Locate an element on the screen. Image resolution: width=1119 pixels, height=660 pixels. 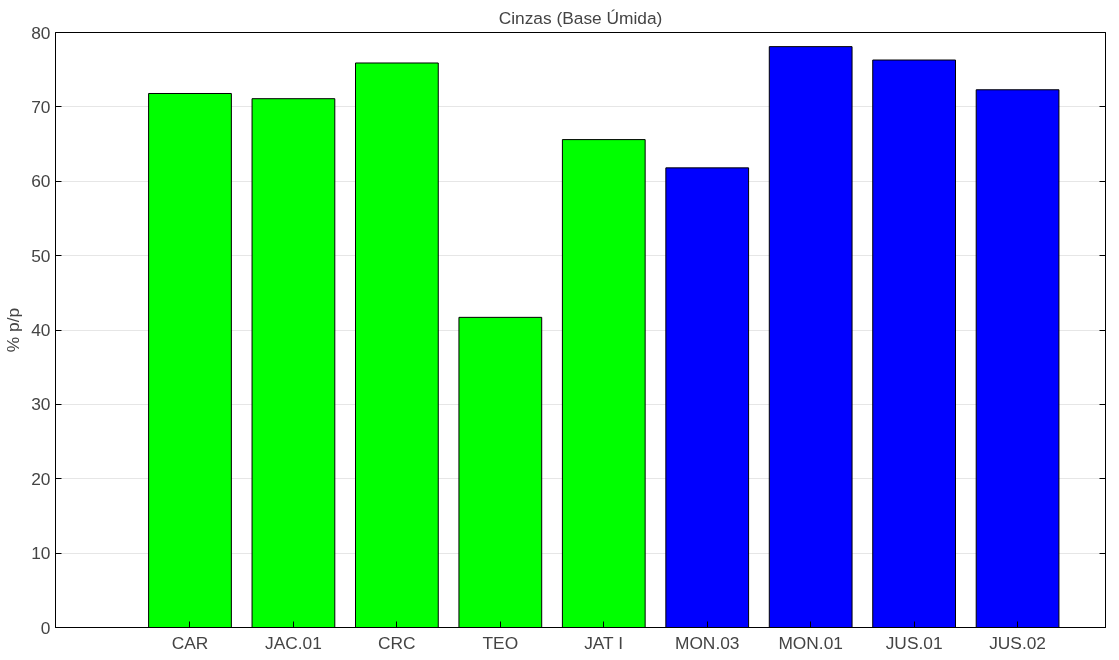
x-tick-label: MON.01 is located at coordinates (810, 642).